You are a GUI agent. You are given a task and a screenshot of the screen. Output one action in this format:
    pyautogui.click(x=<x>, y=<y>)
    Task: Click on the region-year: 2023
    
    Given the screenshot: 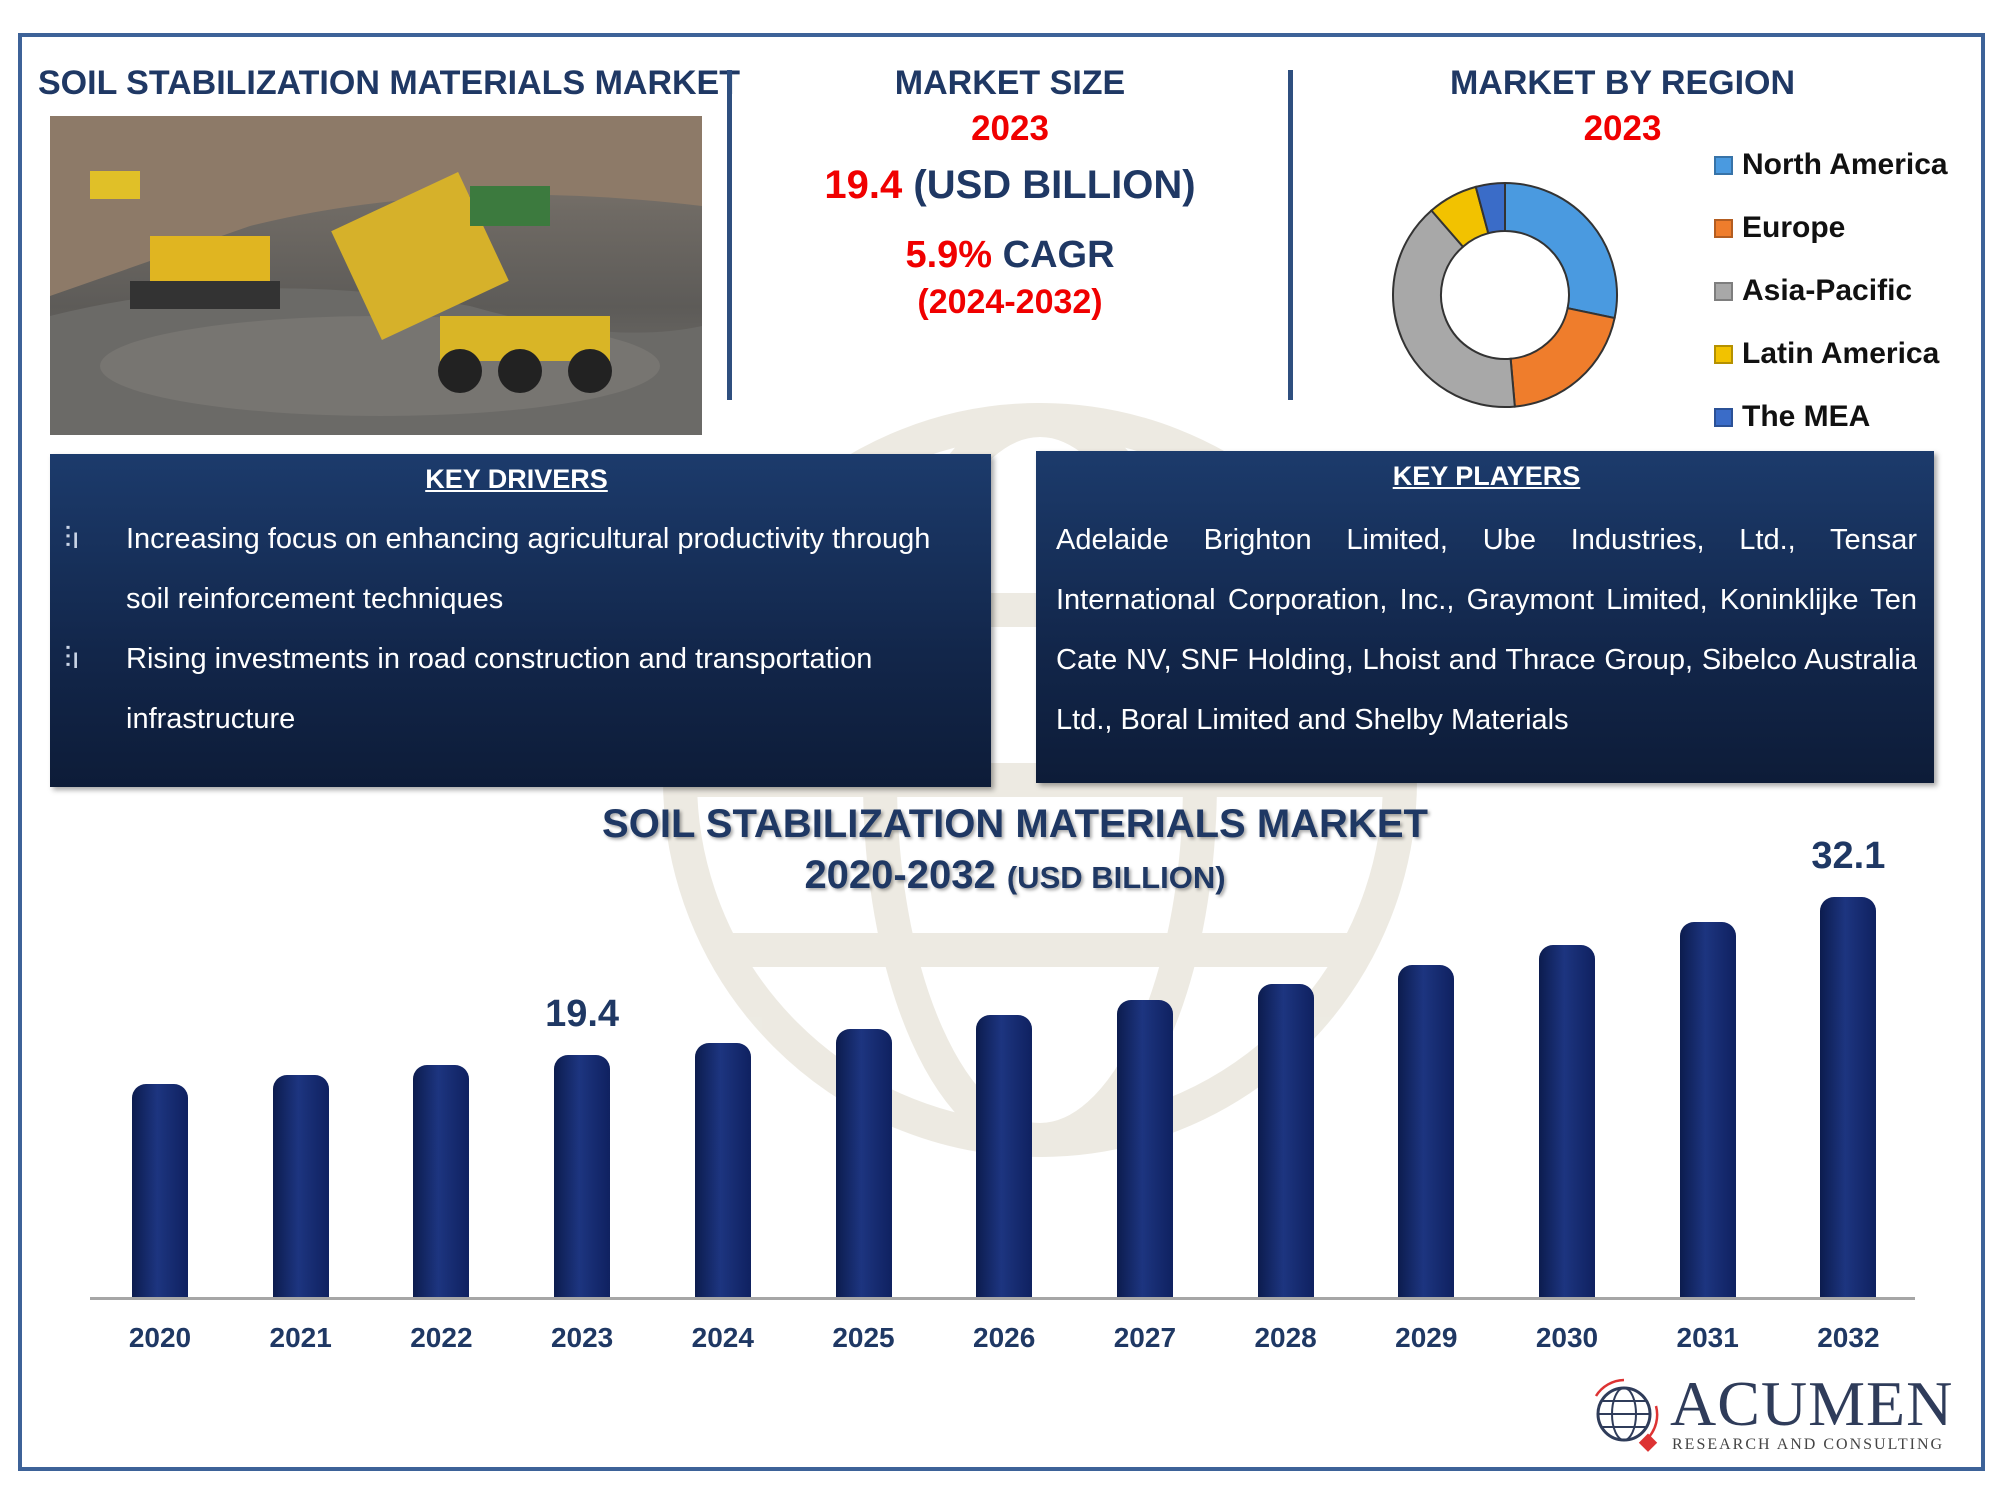 What is the action you would take?
    pyautogui.click(x=1622, y=128)
    